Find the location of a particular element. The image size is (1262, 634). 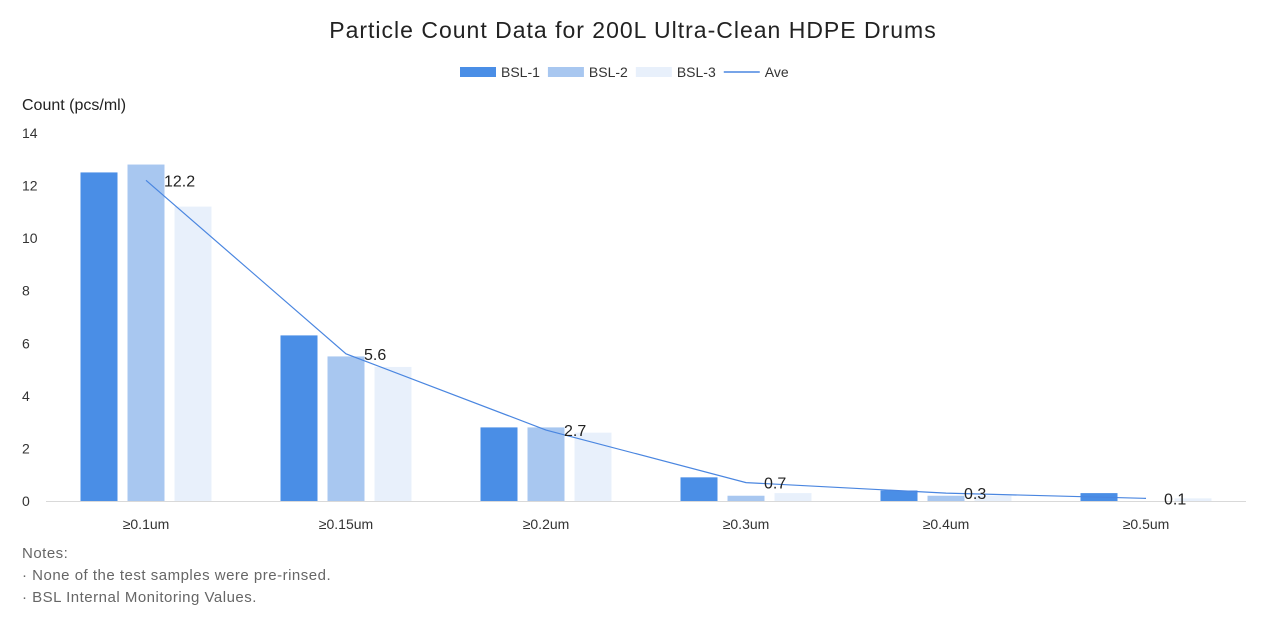

y-tick-label: 14 is located at coordinates (30, 133).